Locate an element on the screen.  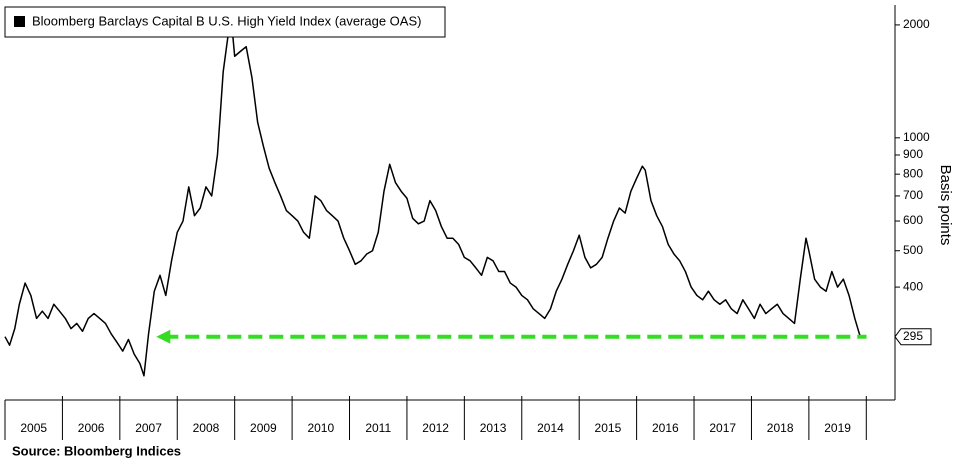
x-tick-label: 2013 is located at coordinates (493, 428).